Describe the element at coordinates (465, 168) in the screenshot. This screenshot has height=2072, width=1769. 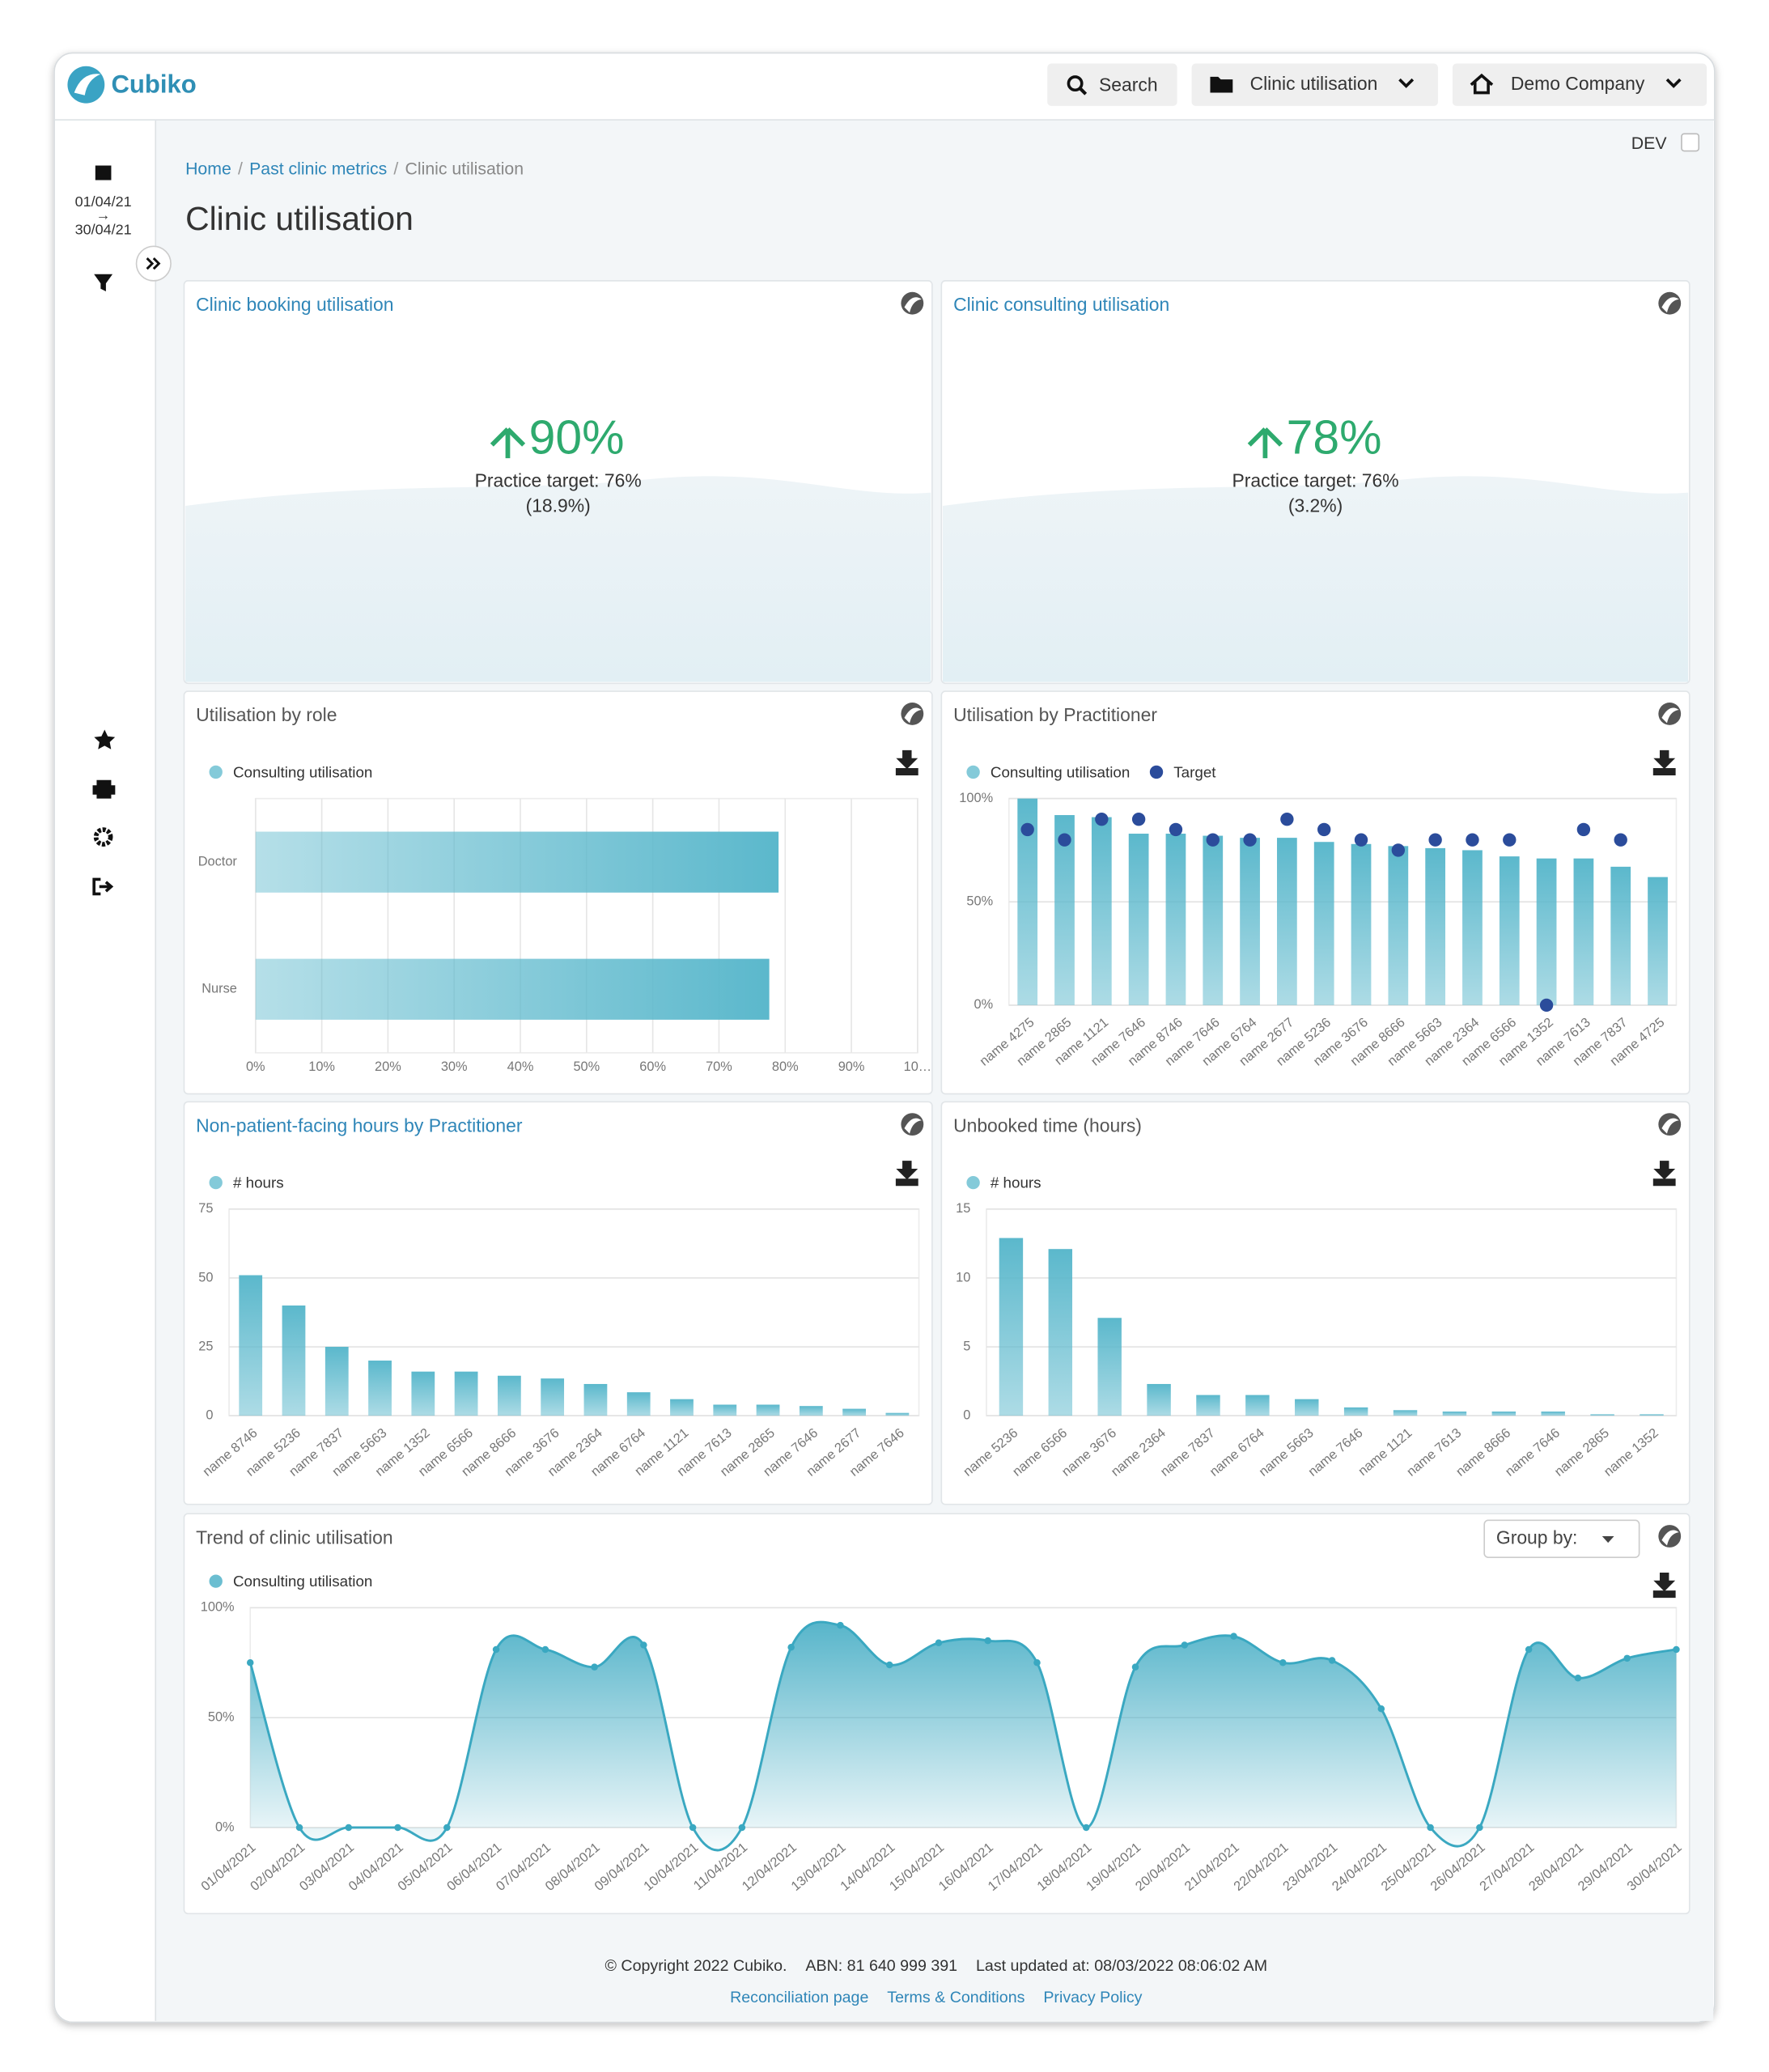
I see `breadcrumb-item: Clinic utilisation` at that location.